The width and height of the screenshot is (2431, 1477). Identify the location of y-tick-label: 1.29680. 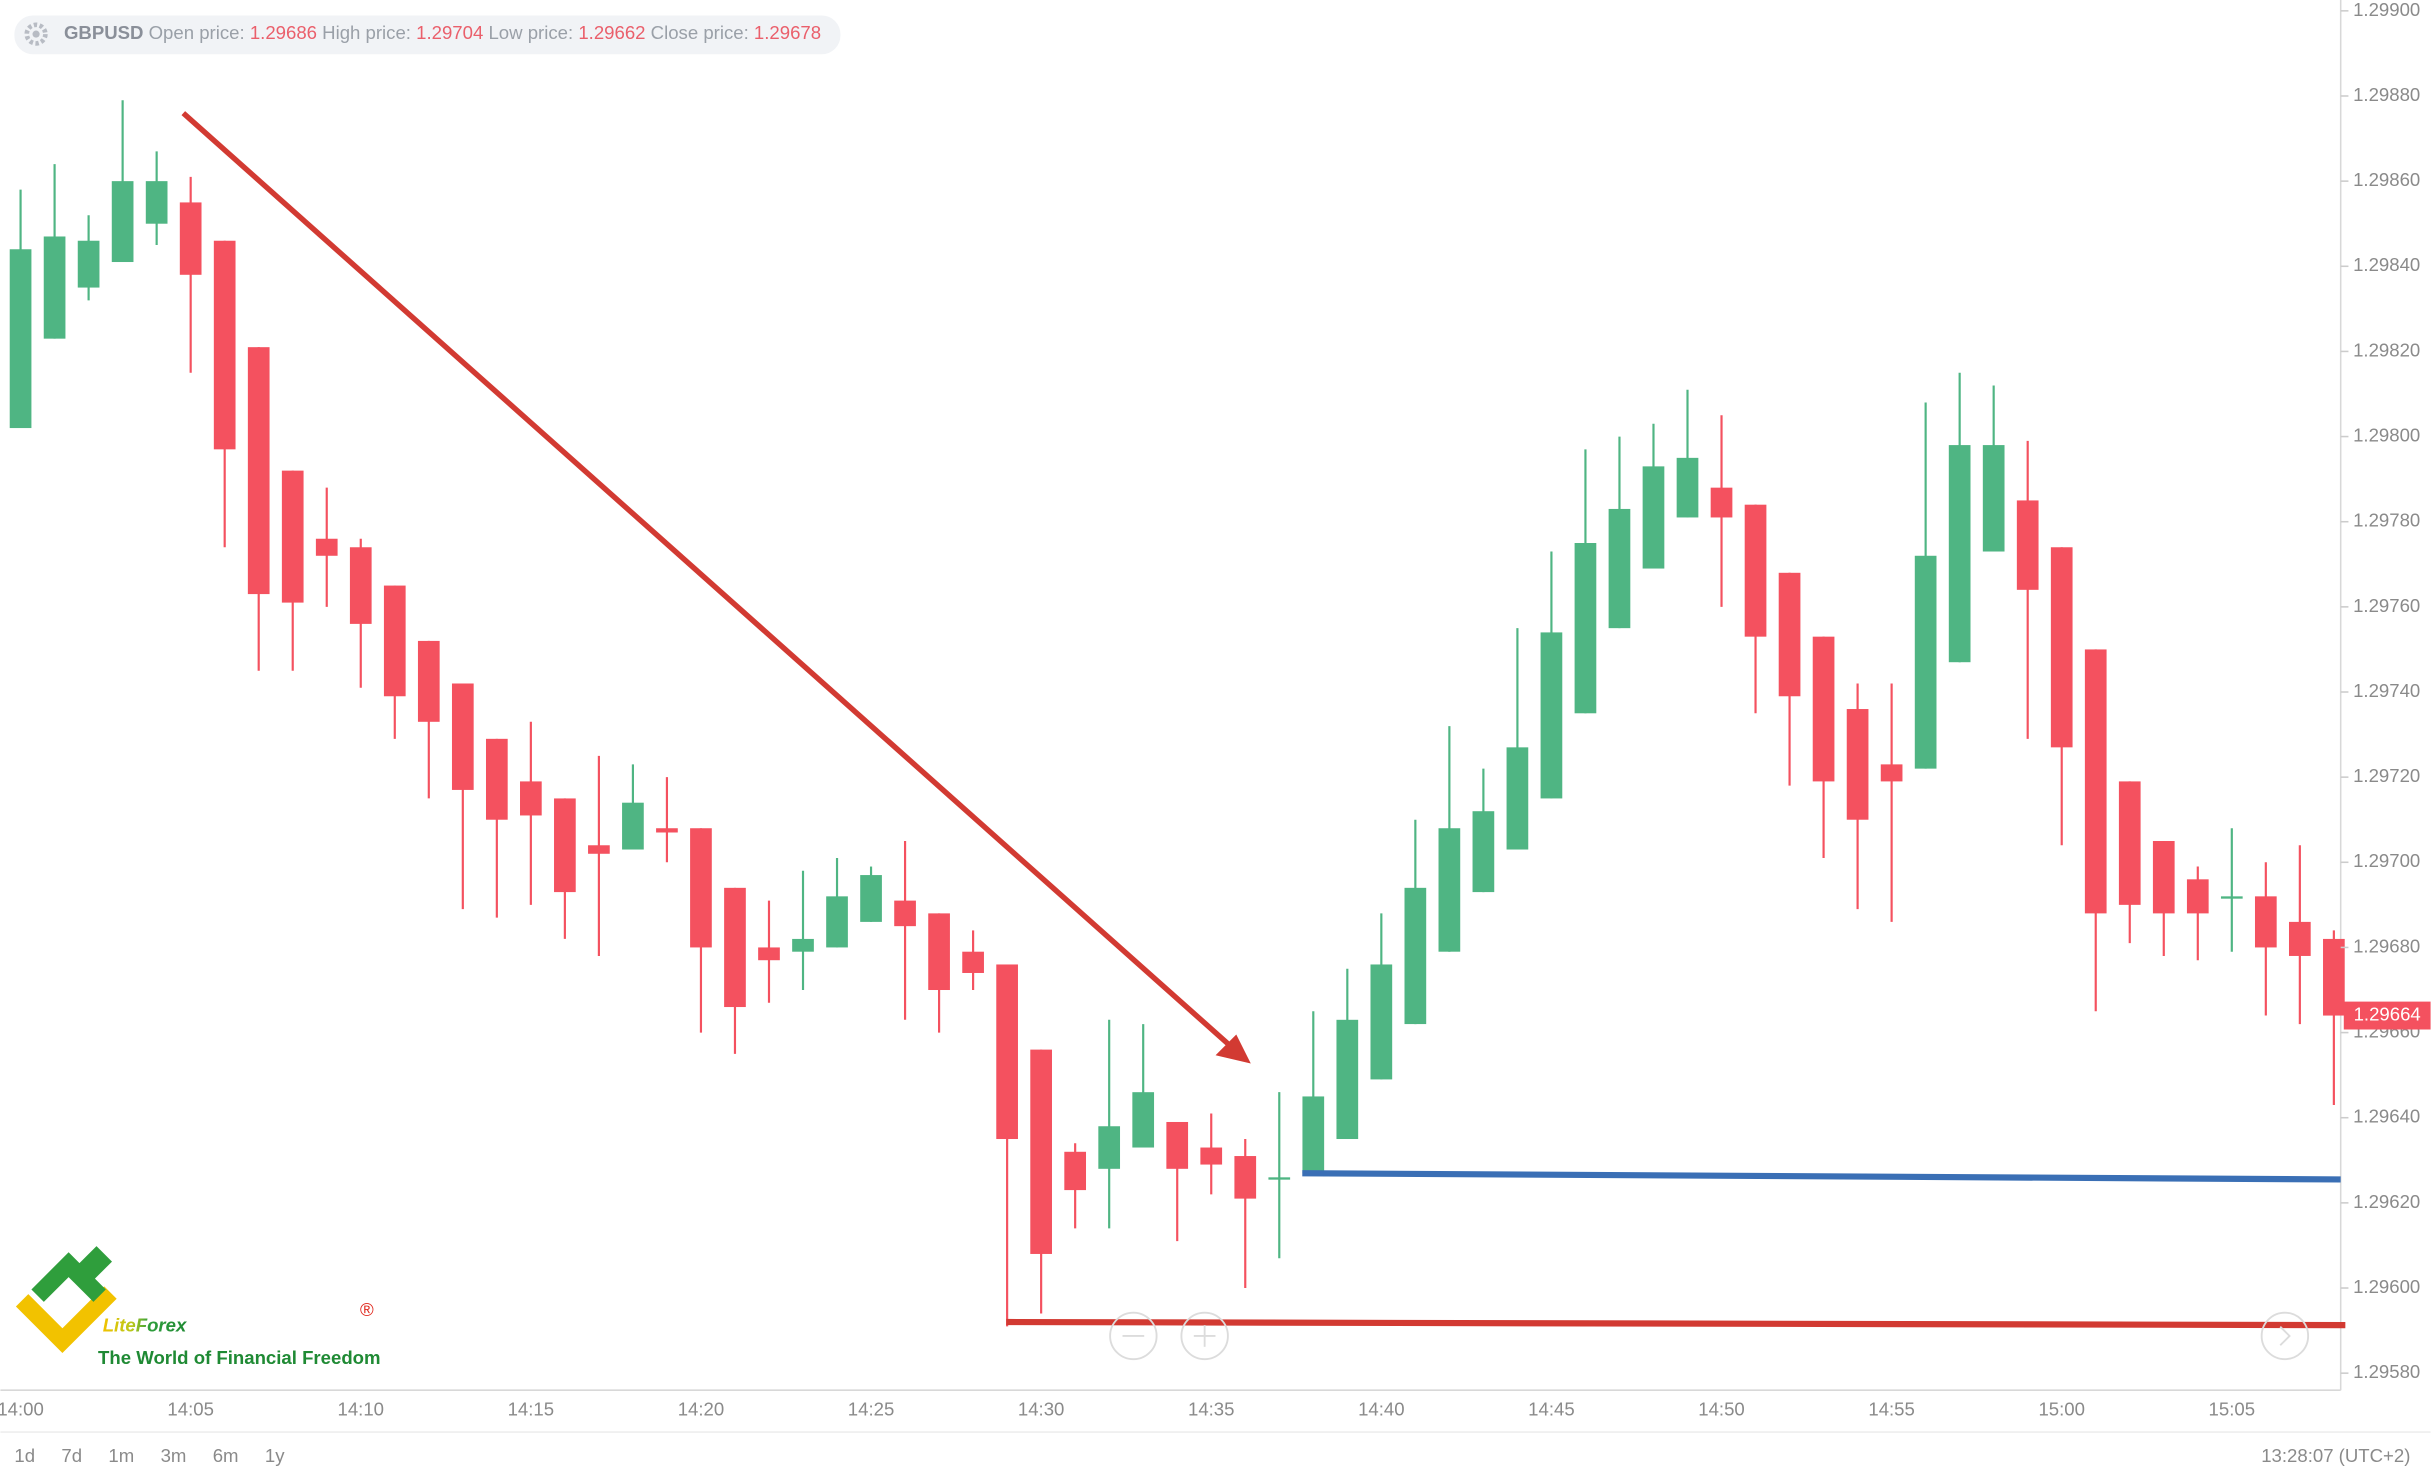
(2386, 945).